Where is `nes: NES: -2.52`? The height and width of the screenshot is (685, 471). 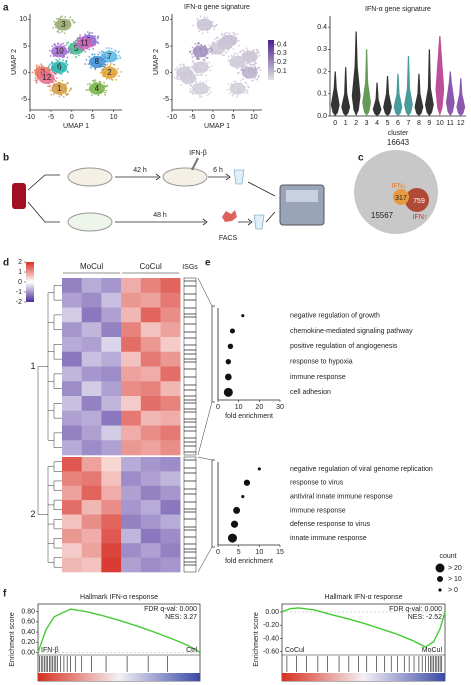
nes: NES: -2.52 is located at coordinates (425, 617).